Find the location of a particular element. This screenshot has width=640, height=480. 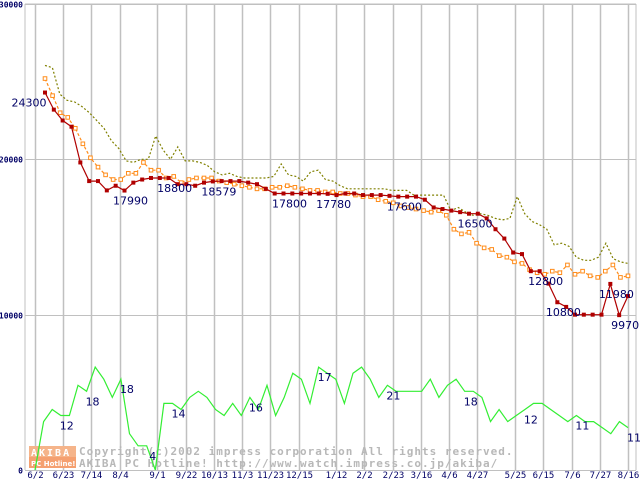

x-tick-label: 3/16 is located at coordinates (422, 475).